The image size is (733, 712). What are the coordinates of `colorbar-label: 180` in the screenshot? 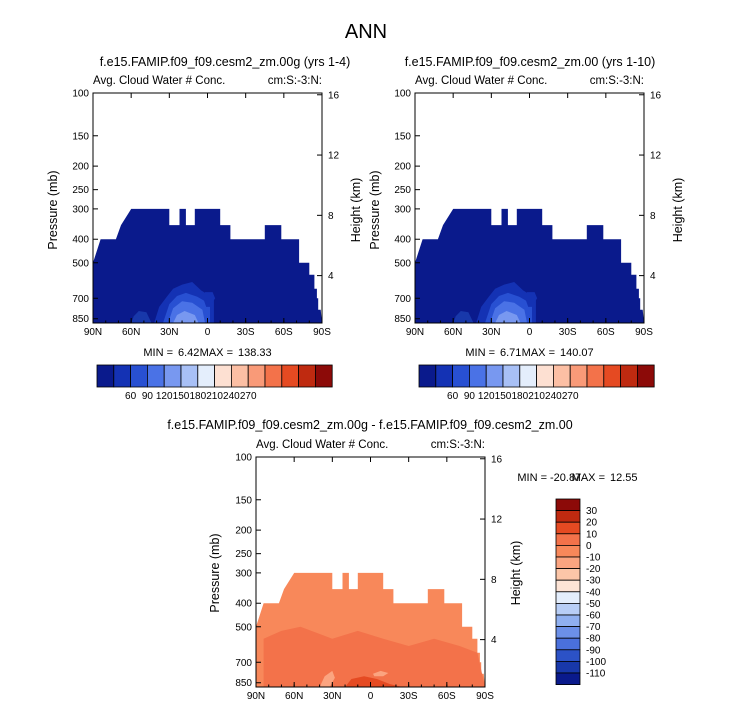 It's located at (519, 396).